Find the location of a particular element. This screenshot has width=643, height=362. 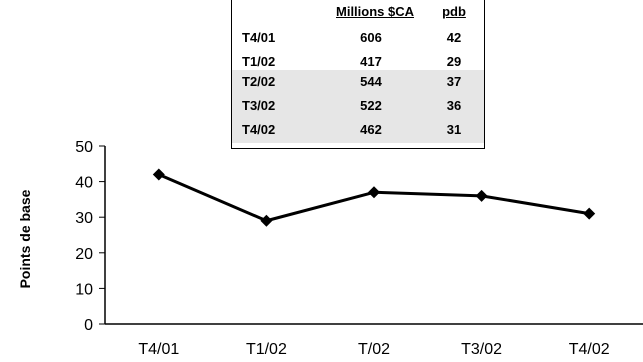

y-tick-label: 30 is located at coordinates (84, 218).